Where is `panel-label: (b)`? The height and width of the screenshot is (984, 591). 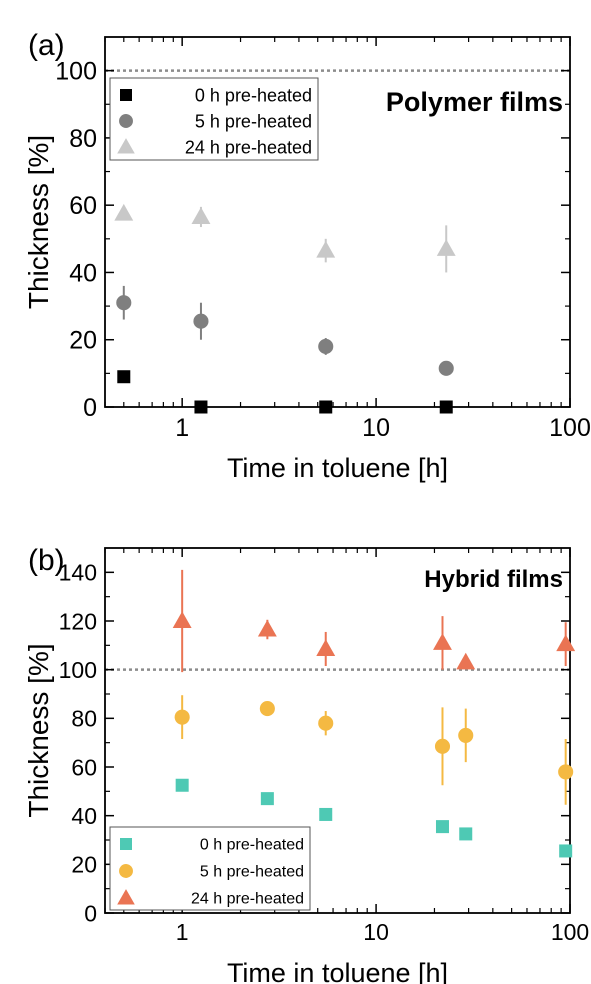 panel-label: (b) is located at coordinates (46, 560).